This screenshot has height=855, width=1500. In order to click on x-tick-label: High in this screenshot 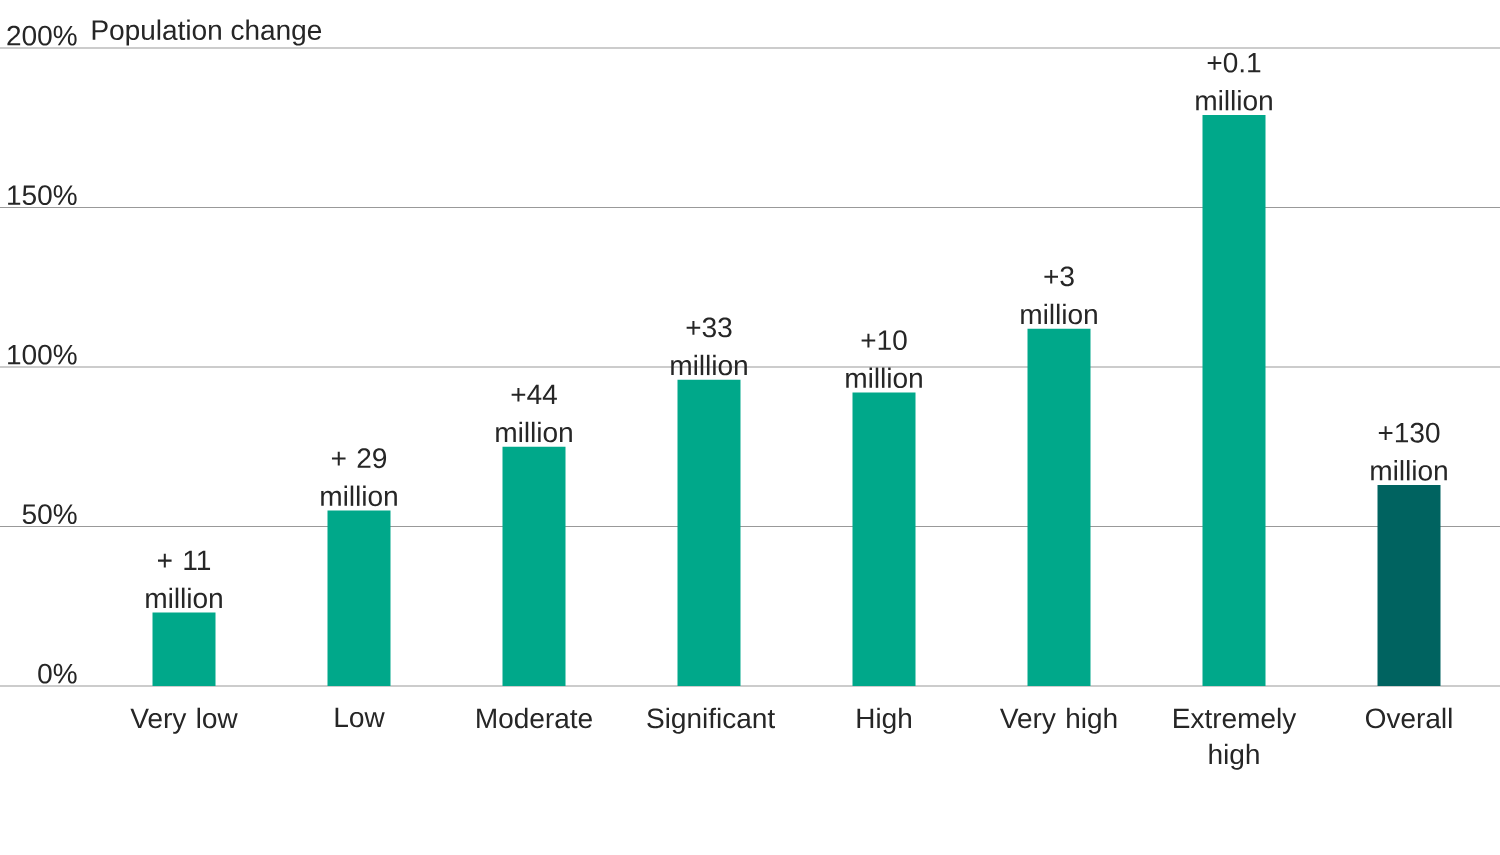, I will do `click(884, 720)`.